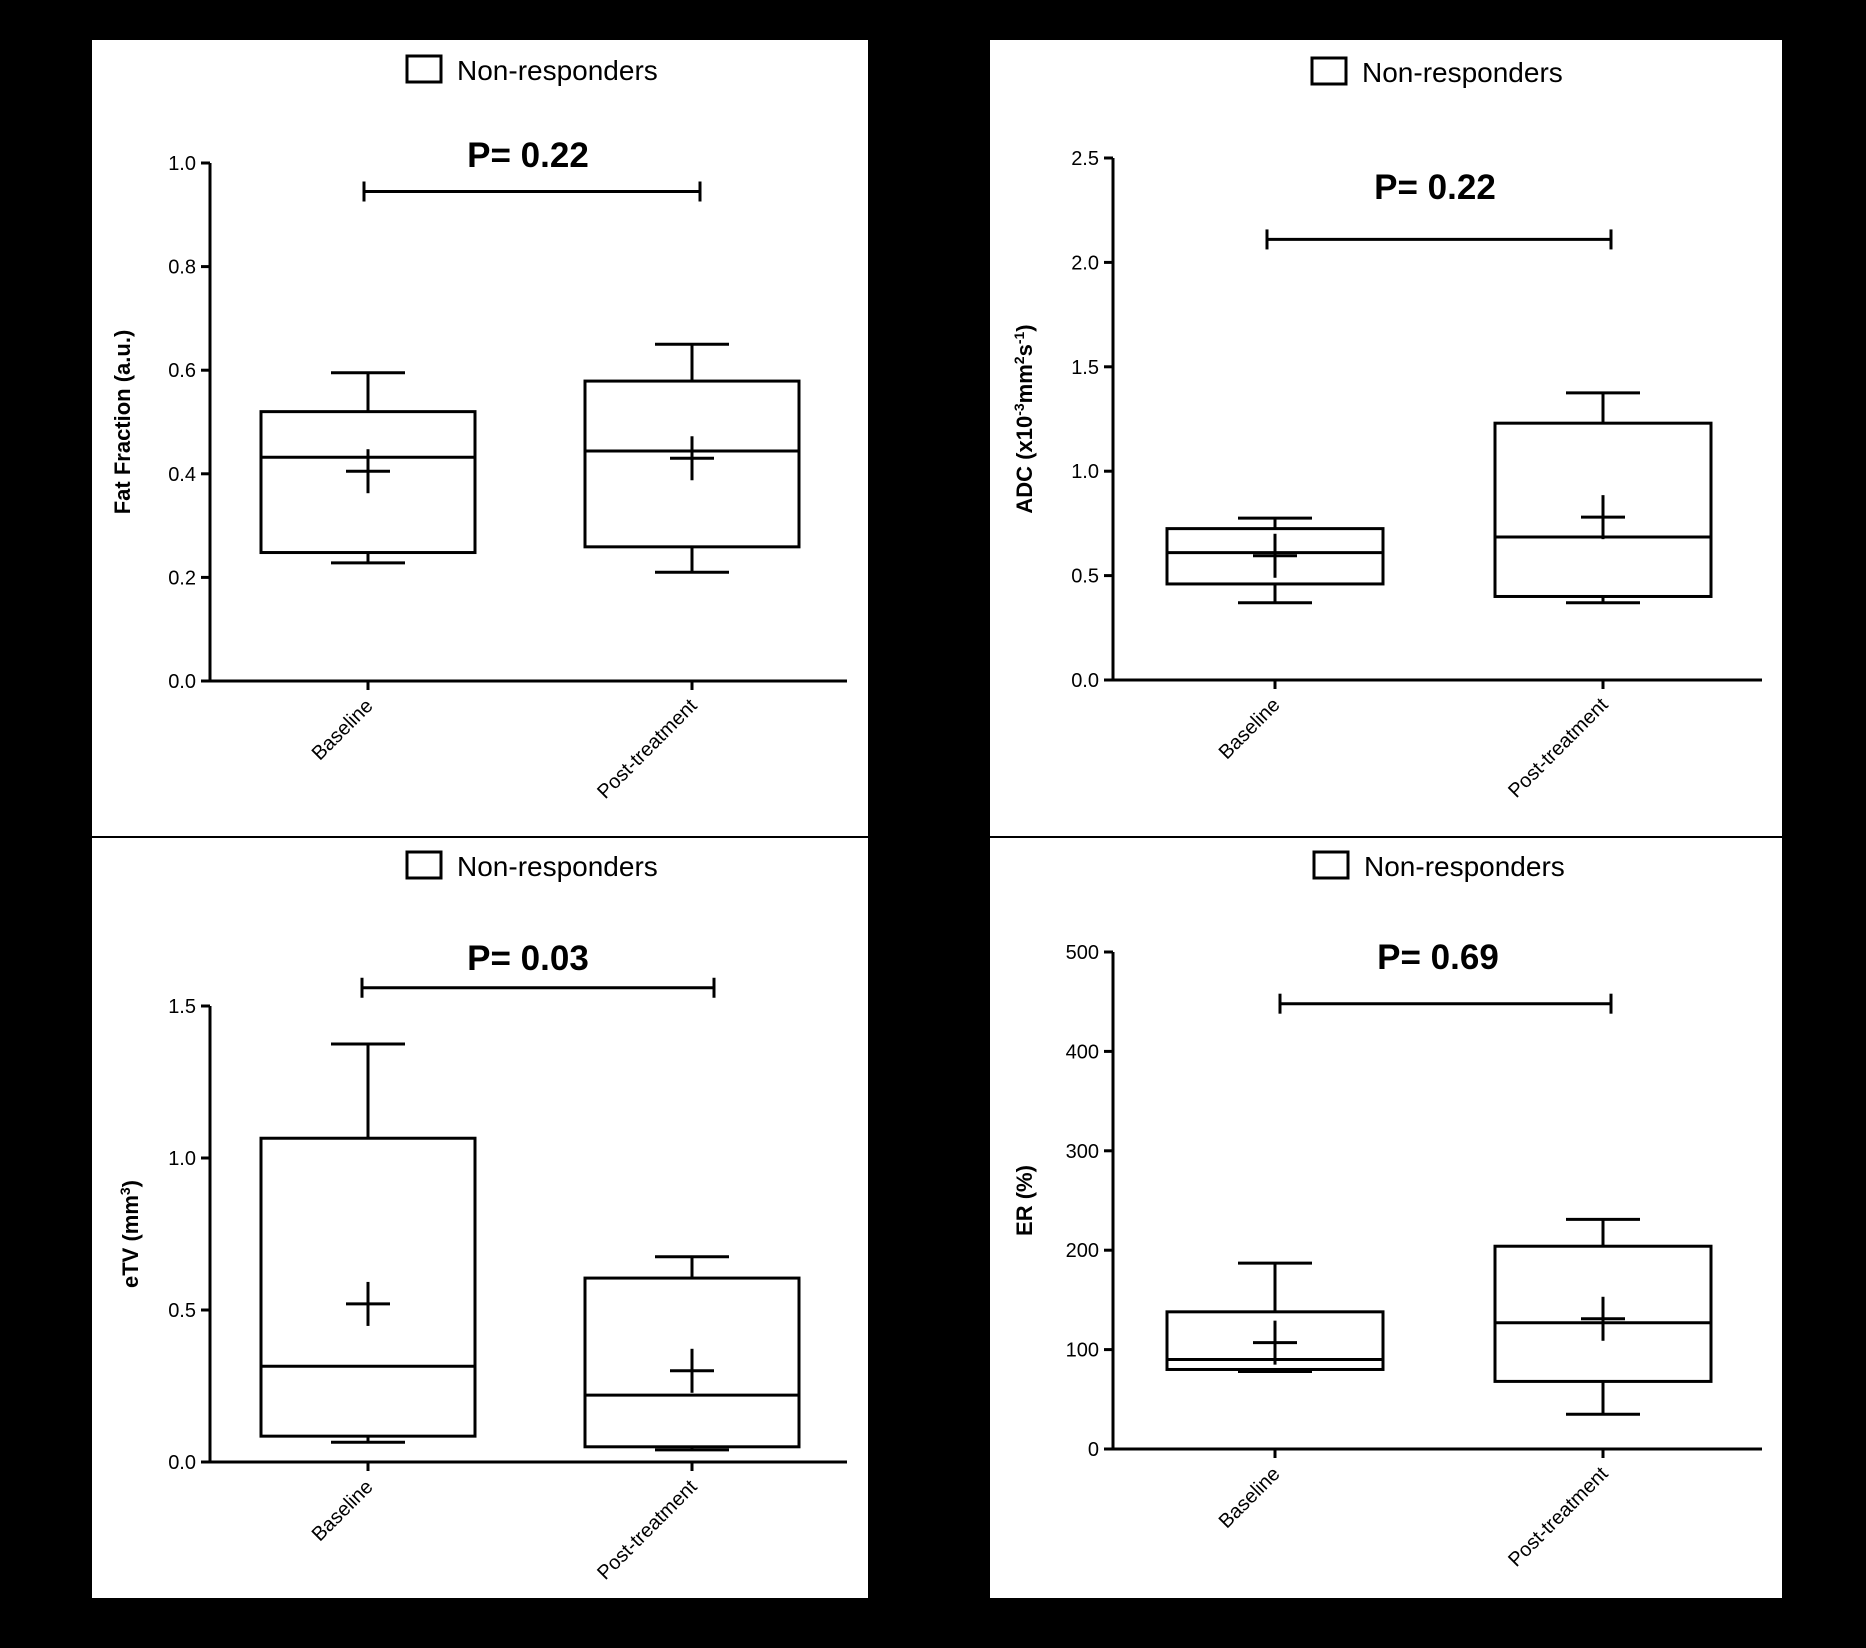  What do you see at coordinates (1019, 409) in the screenshot?
I see `y-axis-label-superscript: -3` at bounding box center [1019, 409].